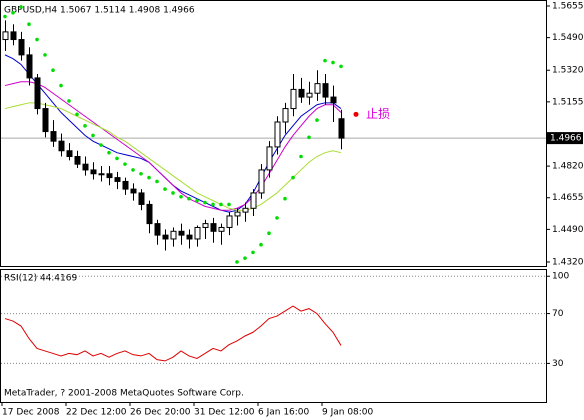 This screenshot has height=420, width=584. I want to click on last-price-label: 1.4966, so click(566, 139).